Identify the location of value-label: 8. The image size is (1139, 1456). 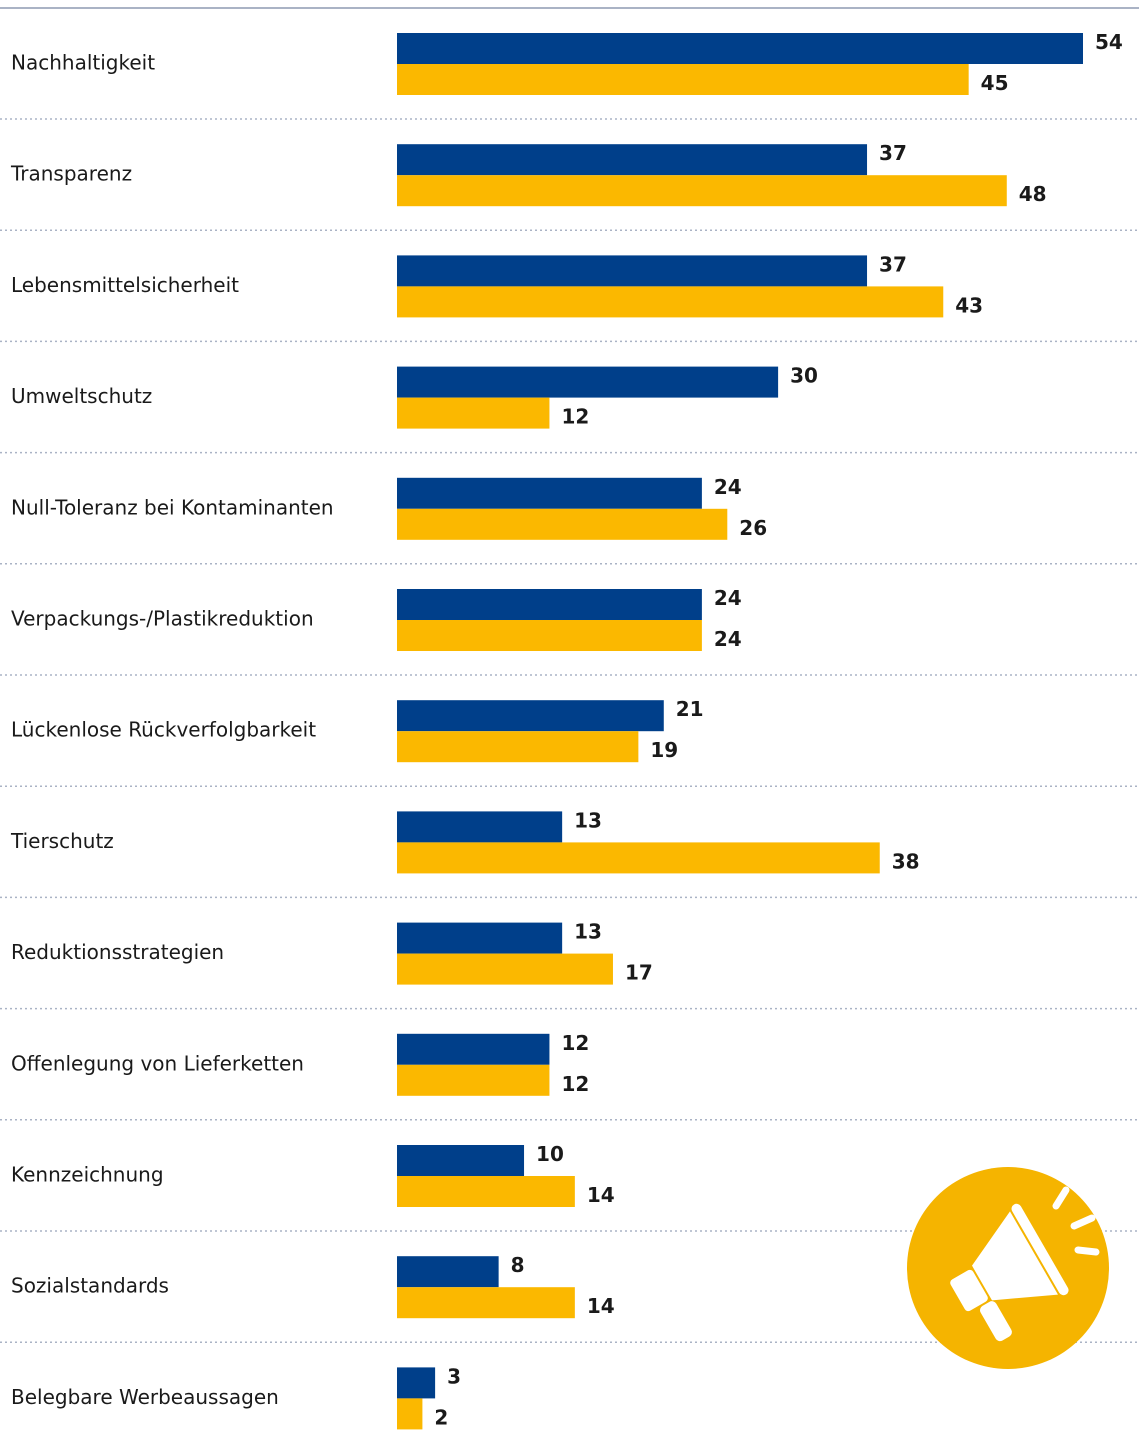
(518, 1265).